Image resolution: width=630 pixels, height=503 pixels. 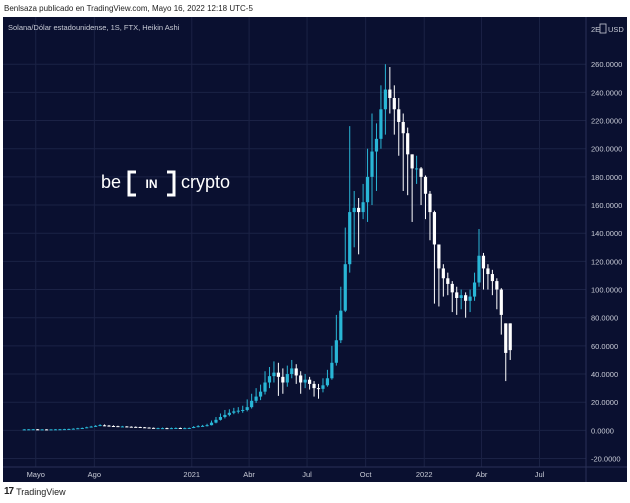 What do you see at coordinates (606, 64) in the screenshot?
I see `y-tick-label: 260.0000` at bounding box center [606, 64].